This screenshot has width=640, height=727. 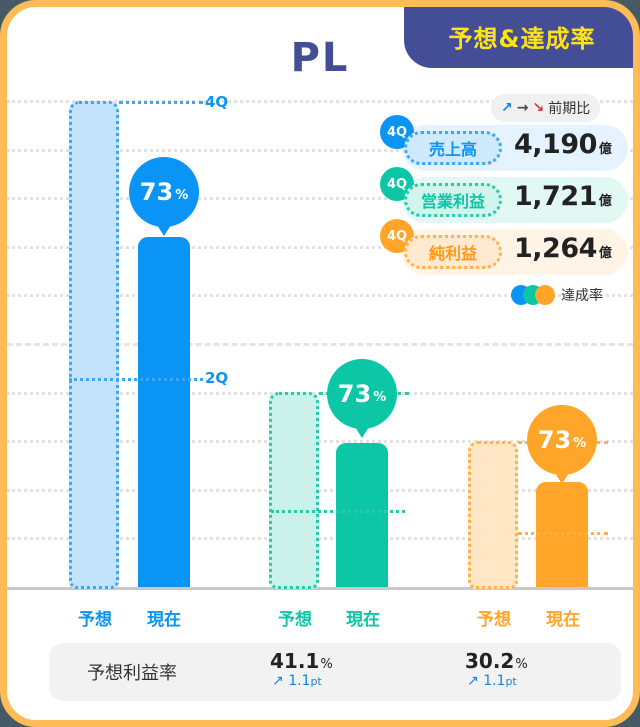 What do you see at coordinates (504, 143) in the screenshot?
I see `kpi-sales: 4Q 売上高 4,190 億` at bounding box center [504, 143].